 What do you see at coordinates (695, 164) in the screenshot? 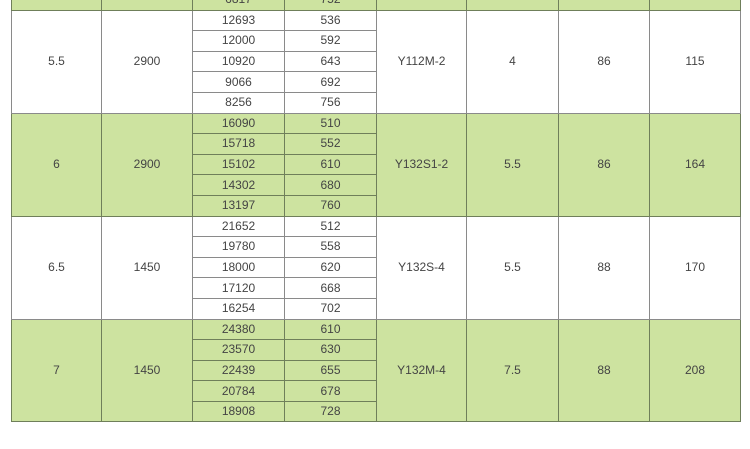
I see `value-cell: 164` at bounding box center [695, 164].